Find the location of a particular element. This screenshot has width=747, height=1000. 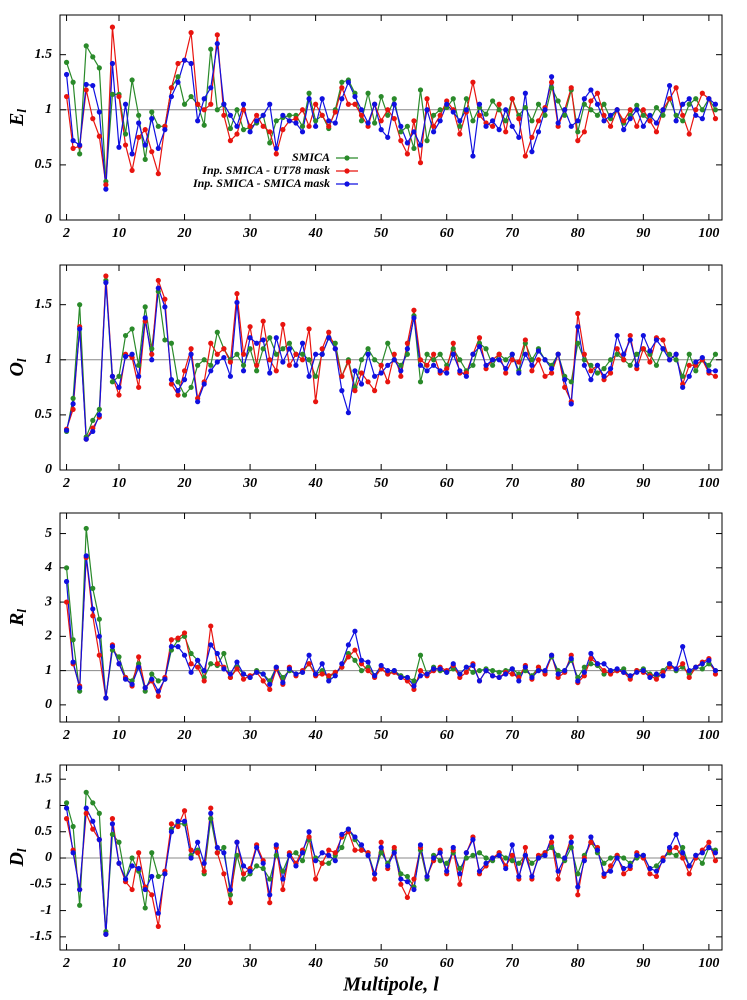

x-tick-label: 80 is located at coordinates (578, 233).